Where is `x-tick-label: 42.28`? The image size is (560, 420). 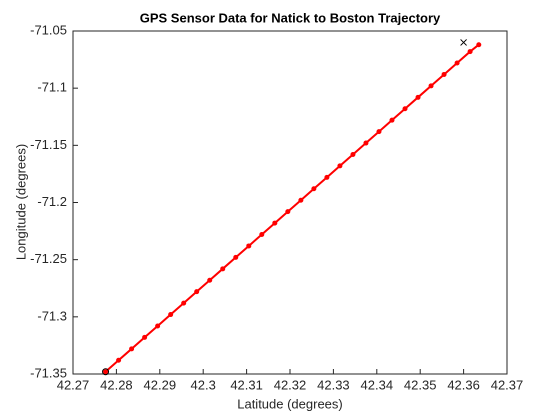
x-tick-label: 42.28 is located at coordinates (116, 384).